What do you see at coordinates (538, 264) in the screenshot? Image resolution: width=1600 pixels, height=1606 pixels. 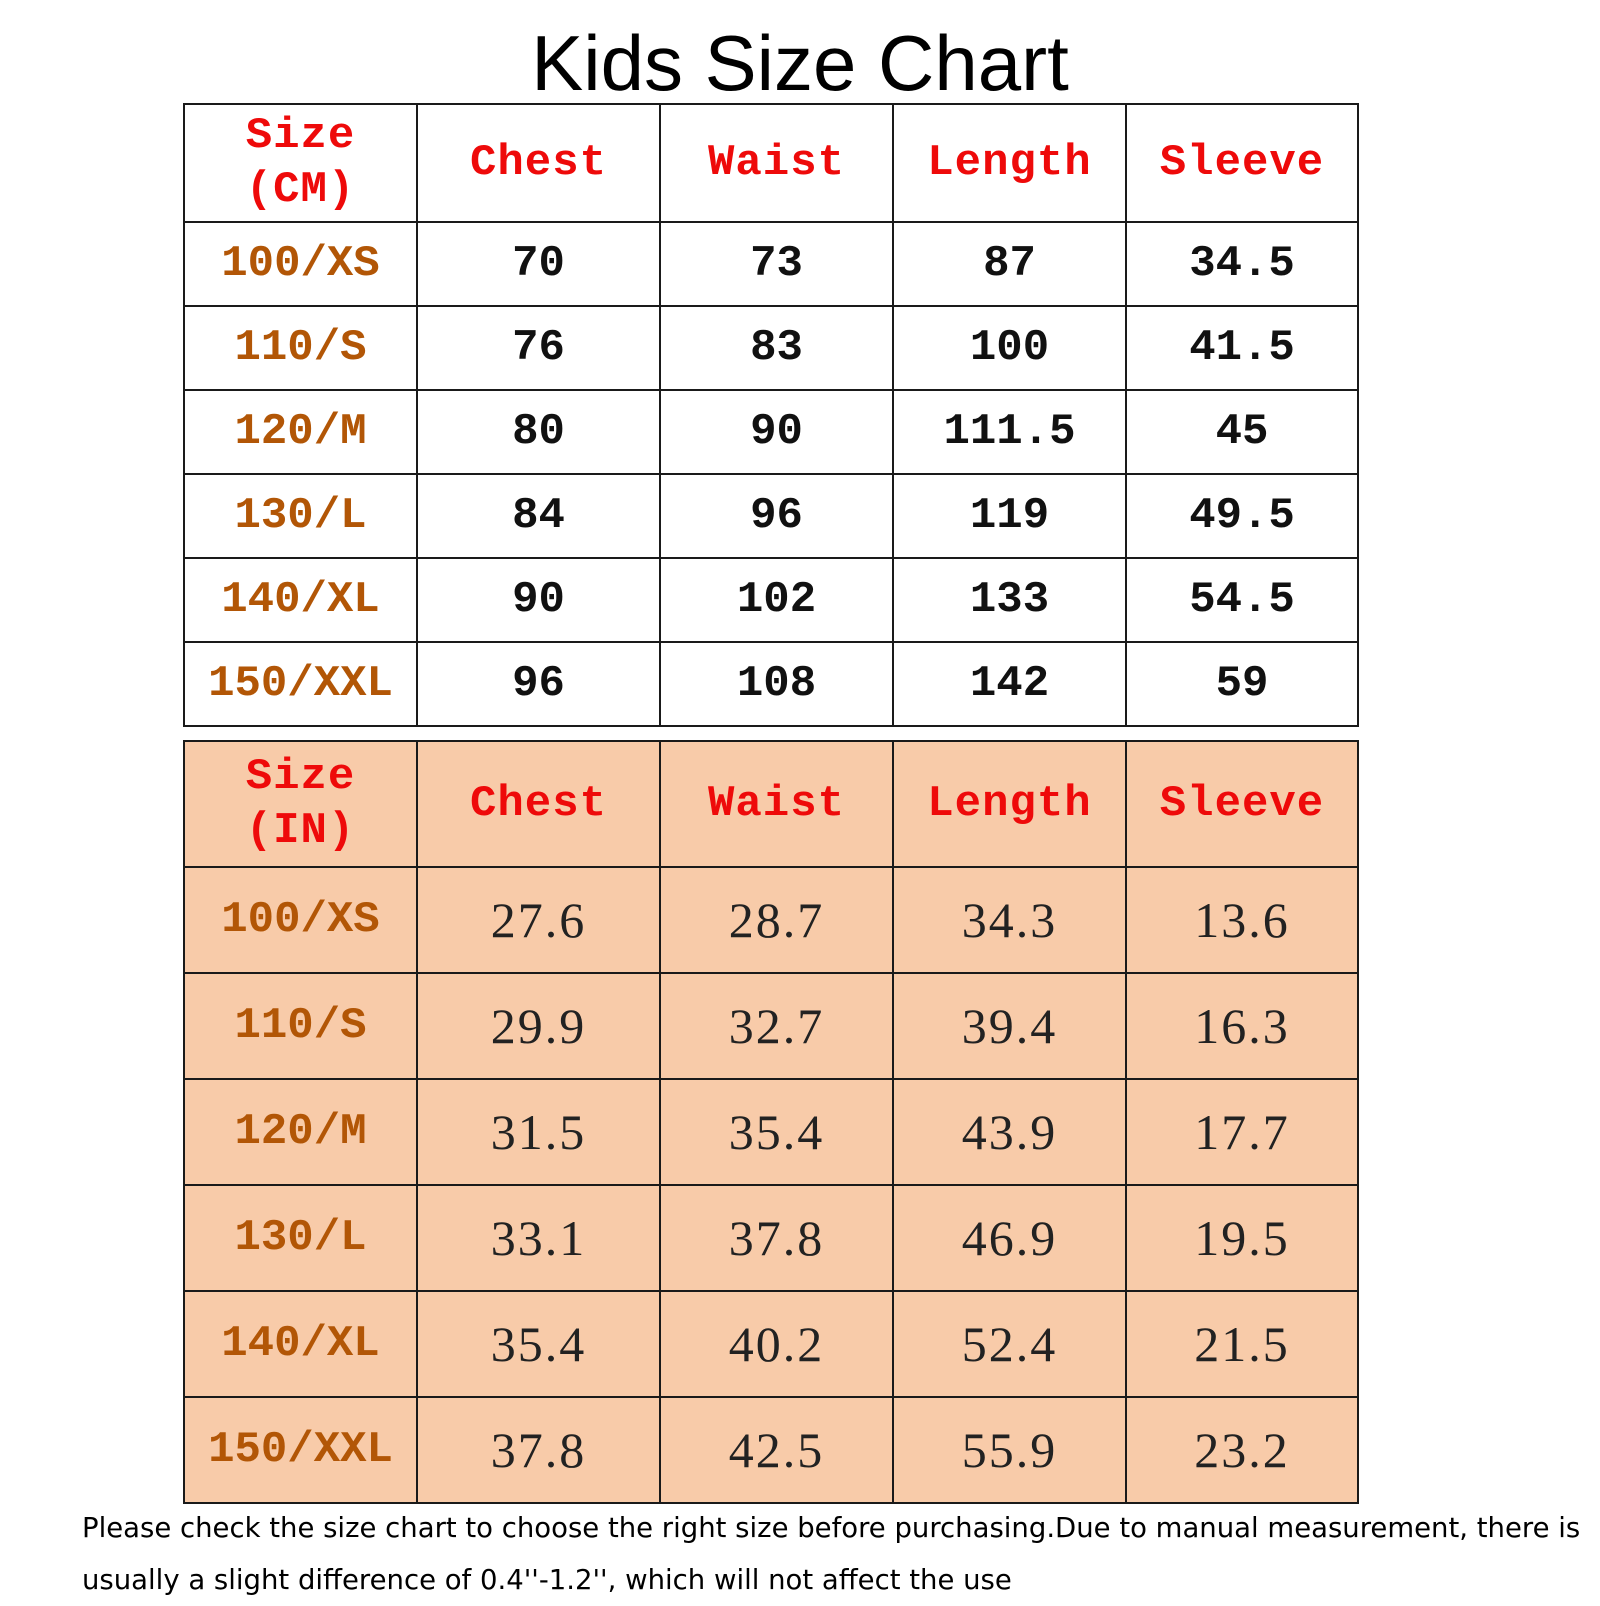 I see `chest-cell: 70` at bounding box center [538, 264].